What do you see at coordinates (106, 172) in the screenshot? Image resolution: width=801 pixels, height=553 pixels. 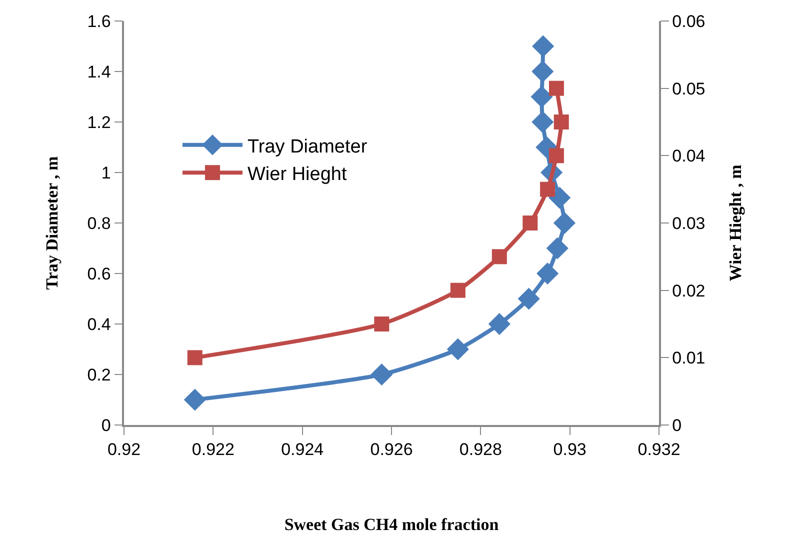 I see `y-tick-label: 1` at bounding box center [106, 172].